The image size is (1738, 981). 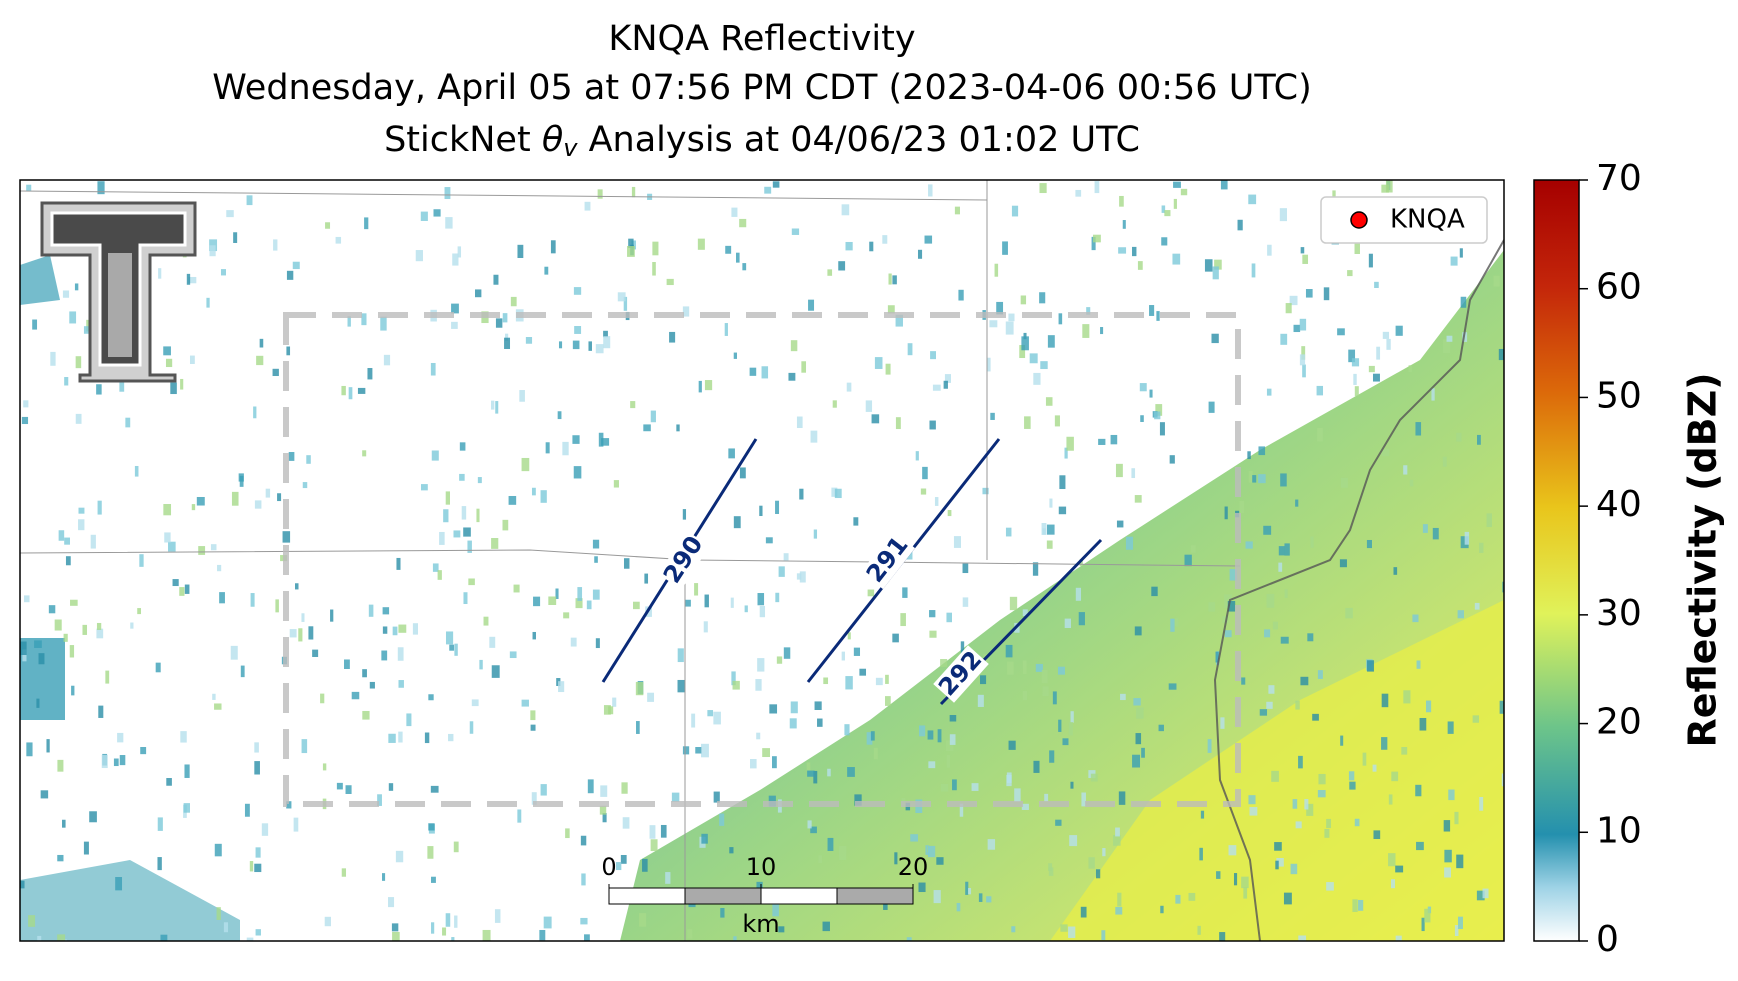 I want to click on colorbar-tick-label: 20, so click(x=1619, y=722).